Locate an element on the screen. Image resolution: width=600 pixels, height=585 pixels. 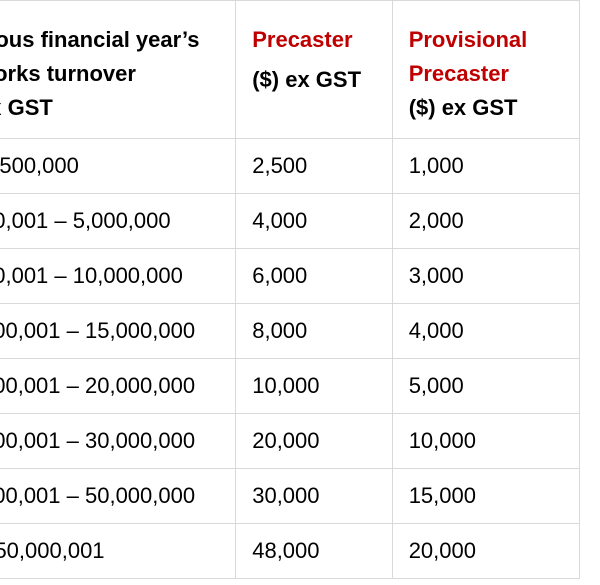
turnover-cell: 000,001 – 30,000,000 is located at coordinates (118, 441).